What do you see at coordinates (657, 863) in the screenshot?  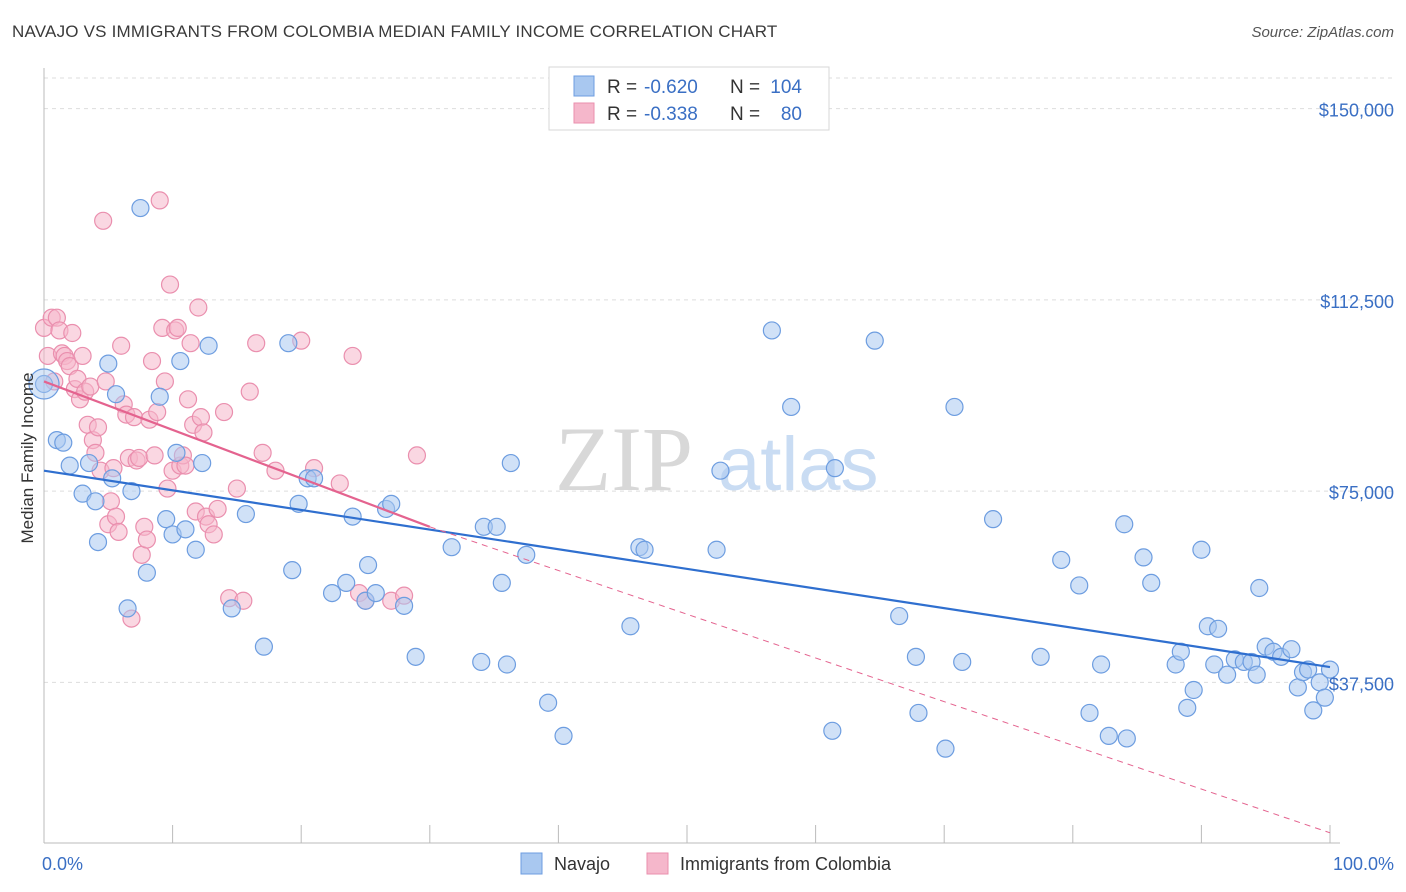 I see `bottom-legend-swatch-colombia` at bounding box center [657, 863].